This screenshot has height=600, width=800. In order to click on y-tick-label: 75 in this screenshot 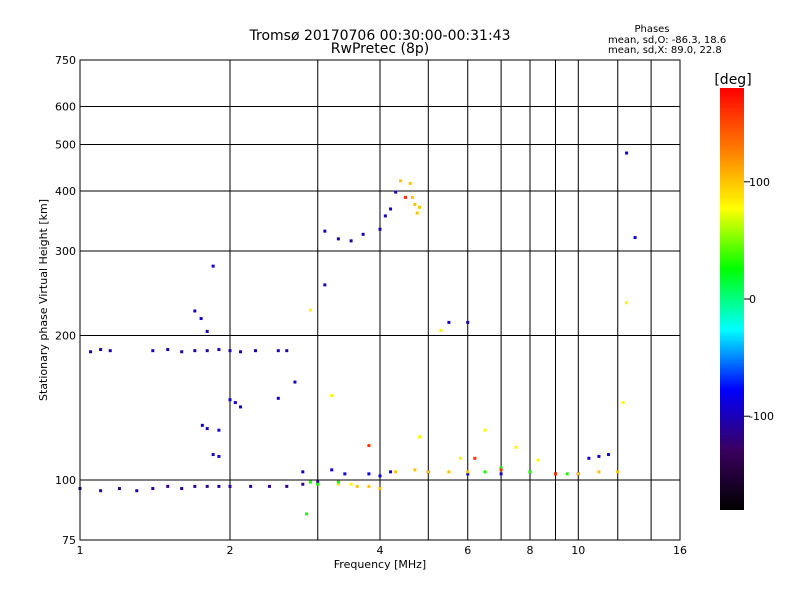, I will do `click(69, 540)`.